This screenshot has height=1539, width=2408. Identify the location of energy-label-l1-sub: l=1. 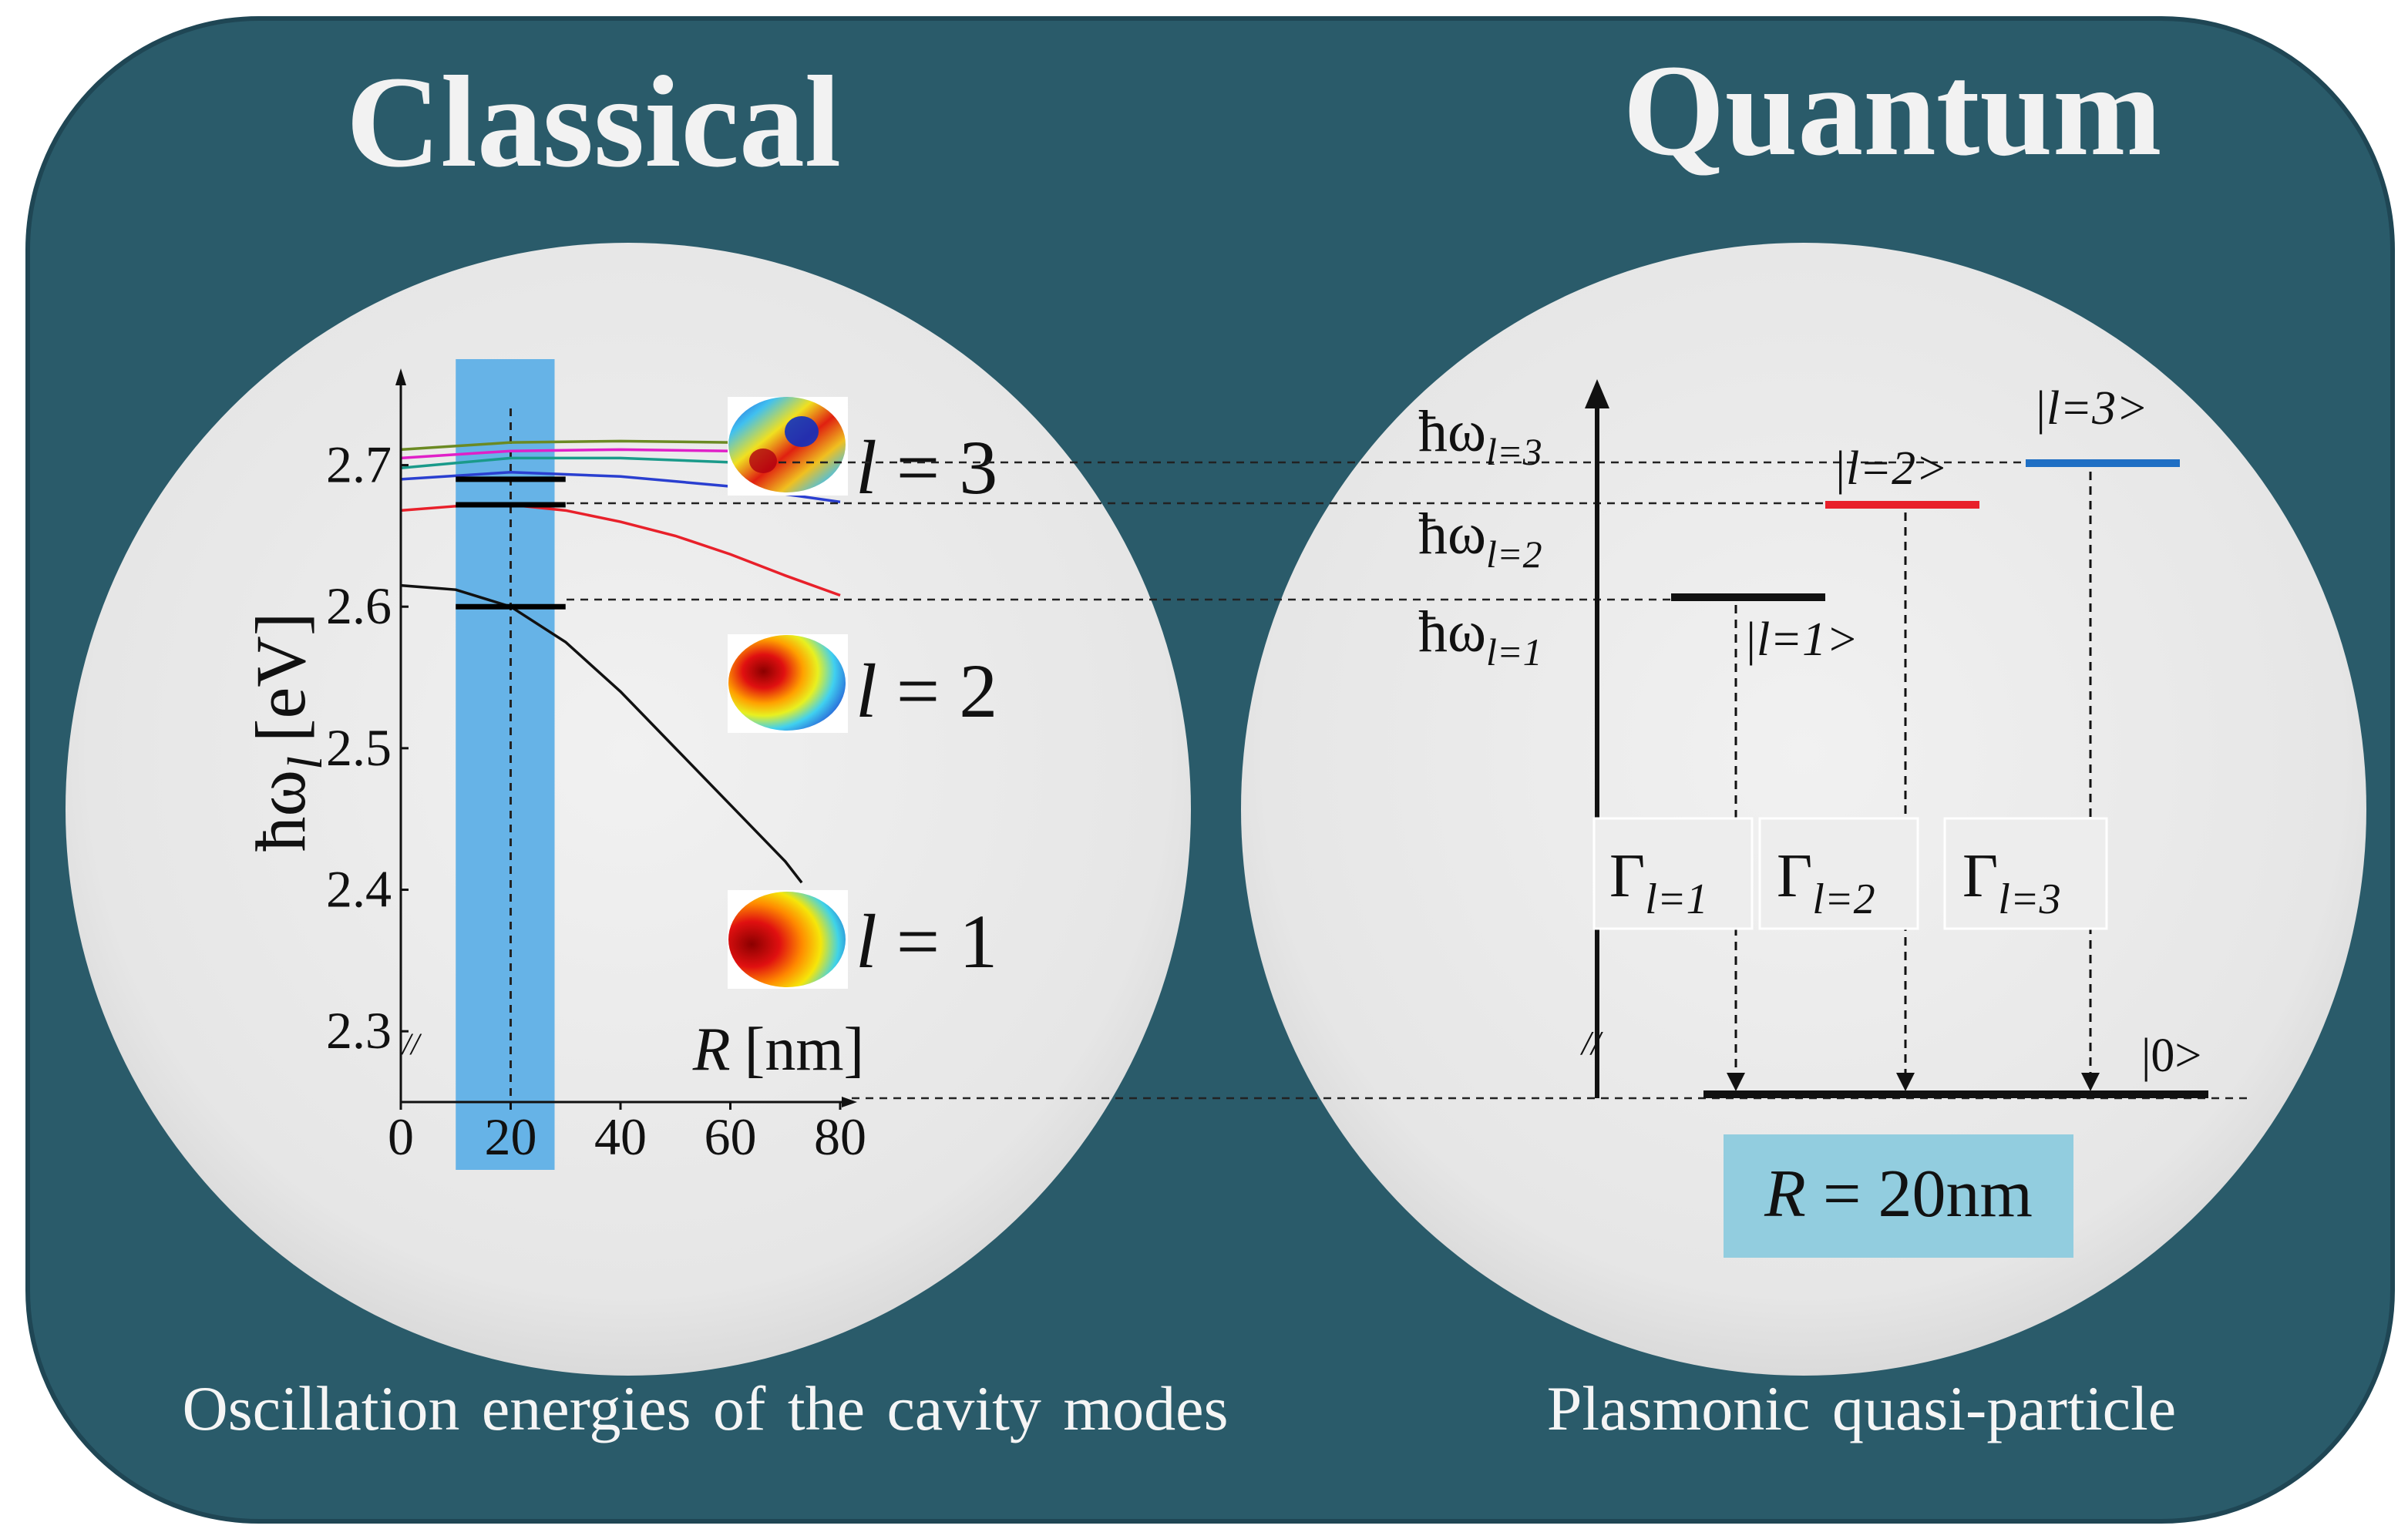
(1514, 652).